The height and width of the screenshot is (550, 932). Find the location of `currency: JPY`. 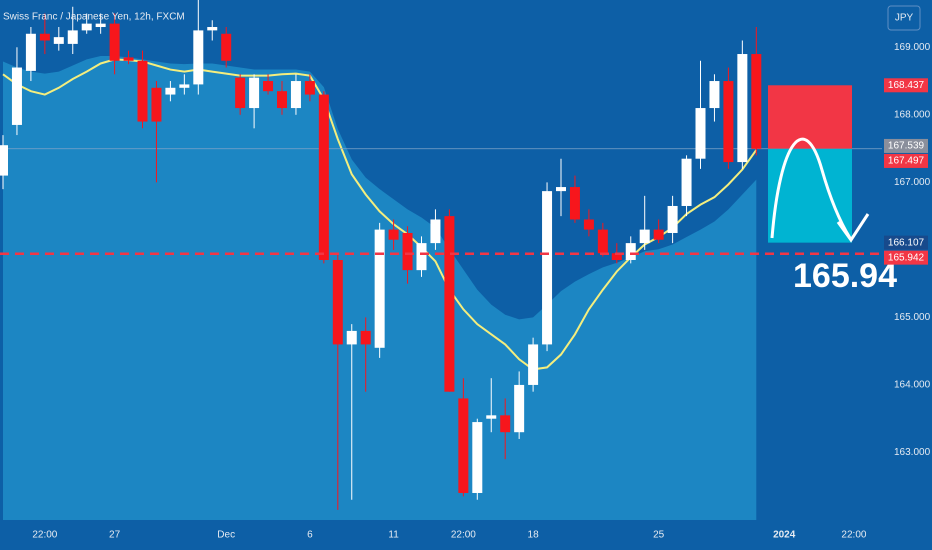

currency: JPY is located at coordinates (904, 18).